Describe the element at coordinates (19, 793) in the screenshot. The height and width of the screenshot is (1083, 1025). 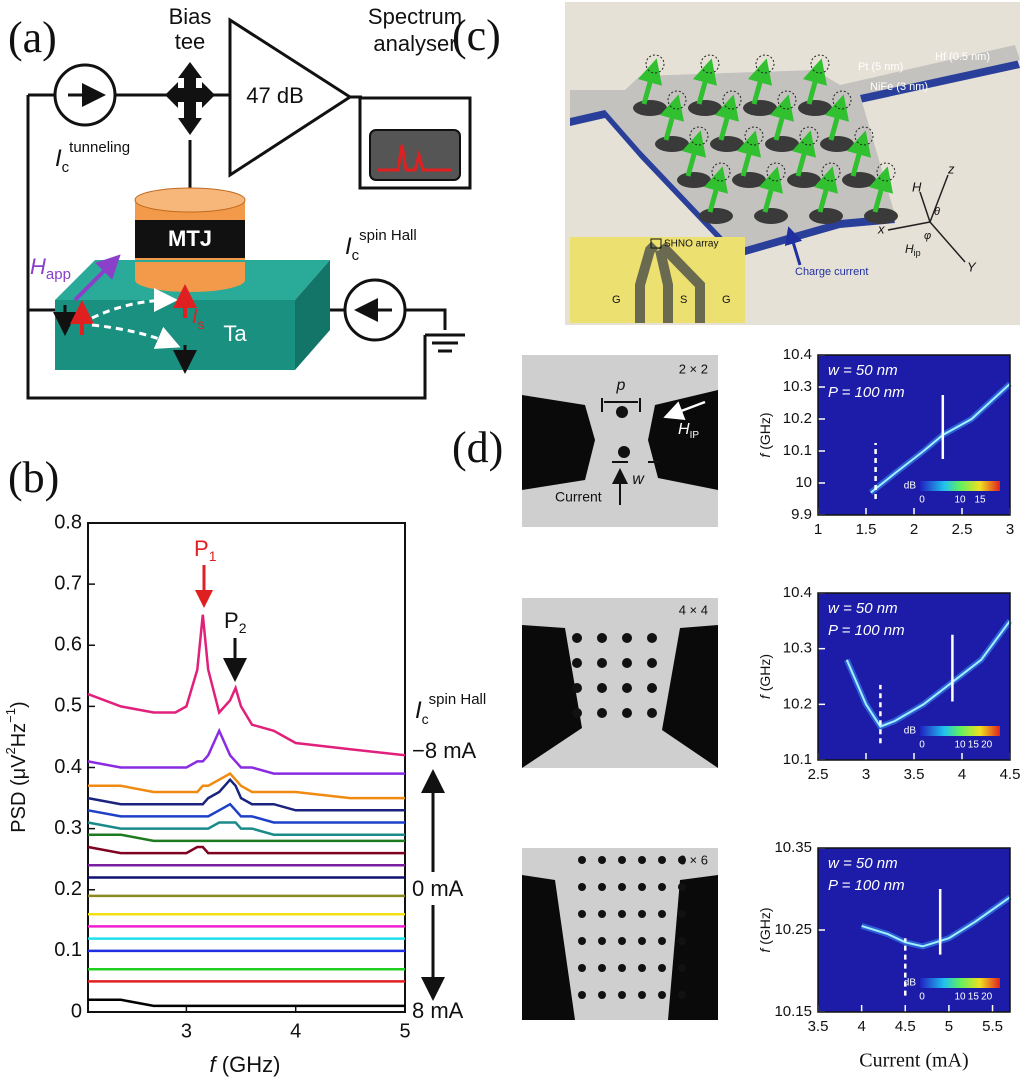
I see `label-part: PSD (μV` at that location.